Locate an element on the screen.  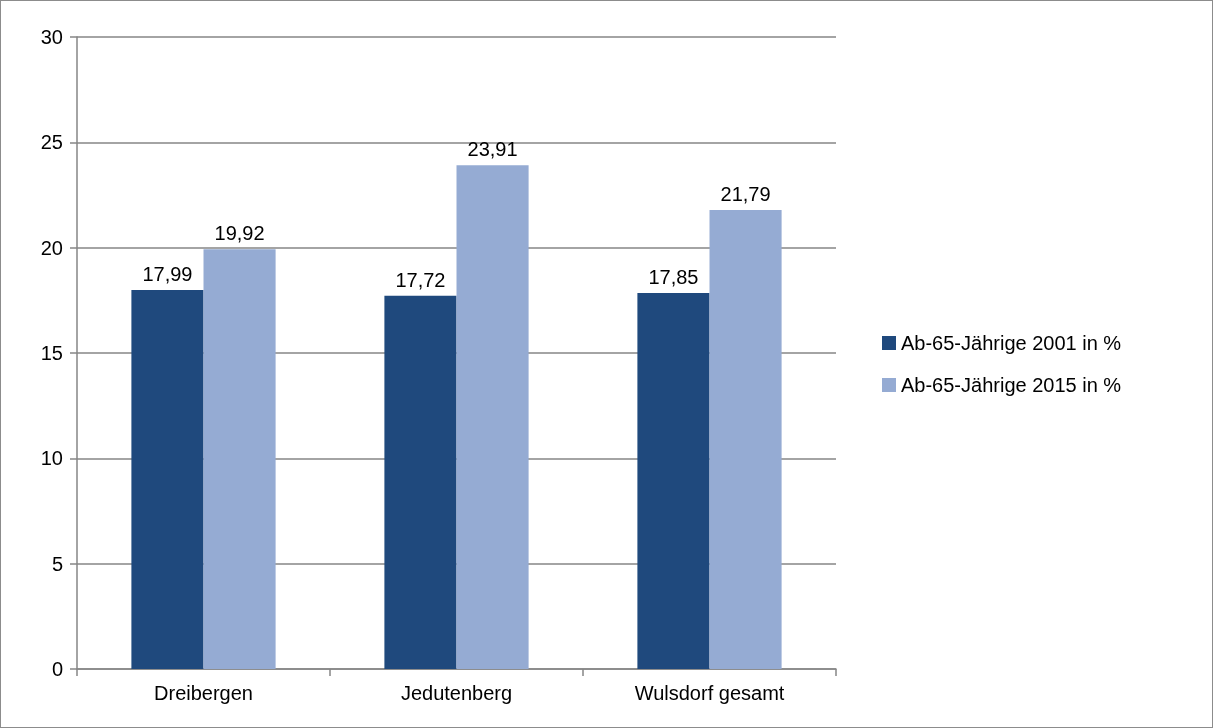
y-tick-label: 30 is located at coordinates (51, 37).